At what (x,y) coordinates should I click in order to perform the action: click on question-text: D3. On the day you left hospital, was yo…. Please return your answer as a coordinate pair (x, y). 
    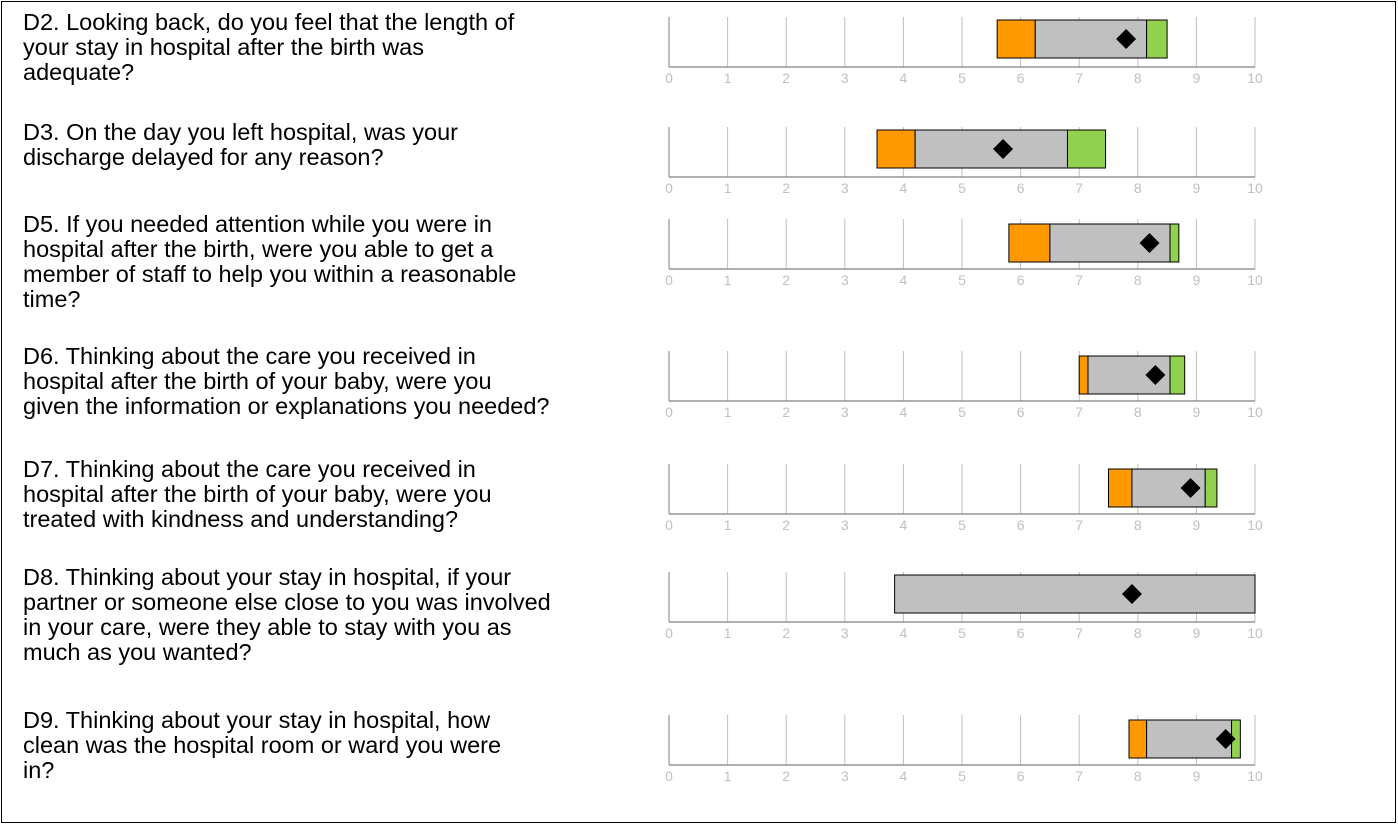
    Looking at the image, I should click on (240, 144).